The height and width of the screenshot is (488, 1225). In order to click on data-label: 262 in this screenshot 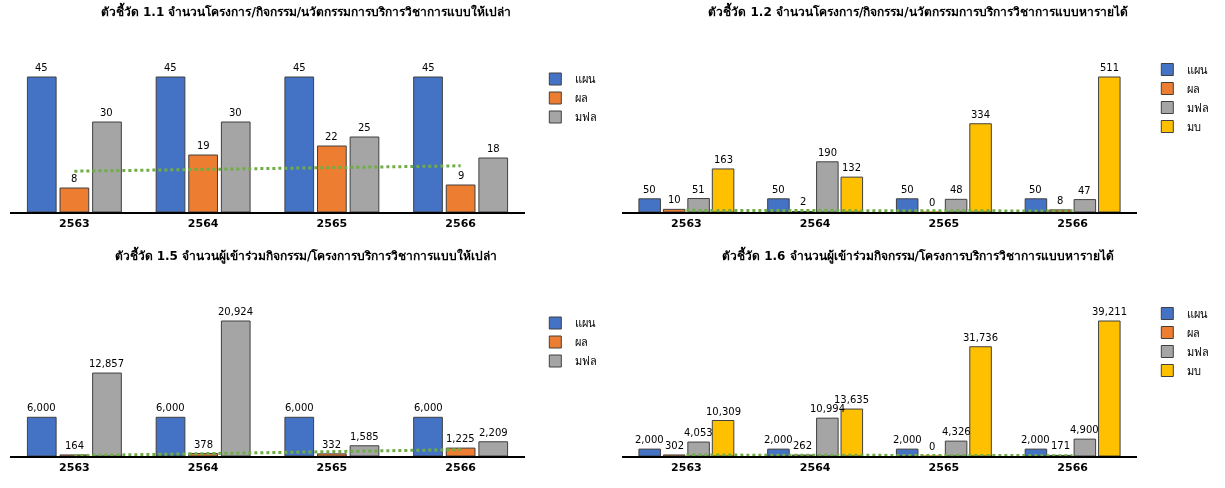, I will do `click(803, 445)`.